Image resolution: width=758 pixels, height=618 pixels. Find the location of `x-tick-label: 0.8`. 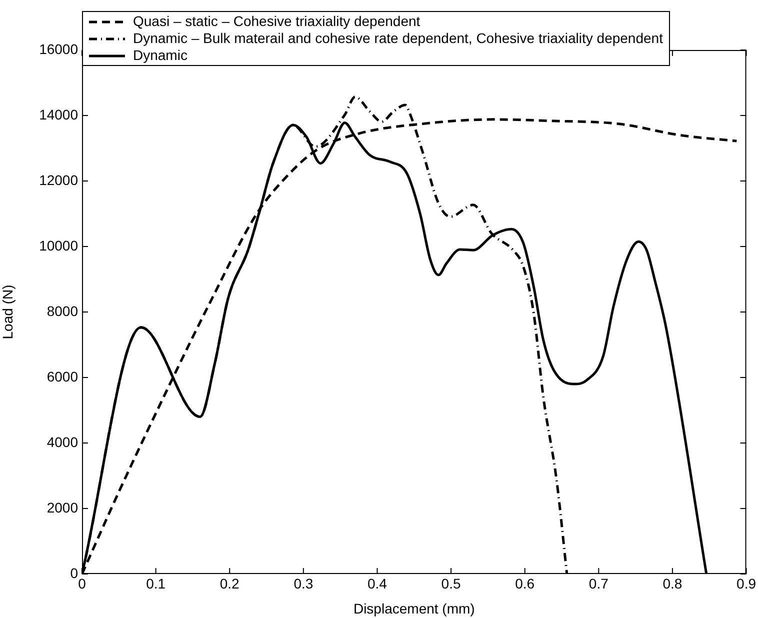

x-tick-label: 0.8 is located at coordinates (672, 583).